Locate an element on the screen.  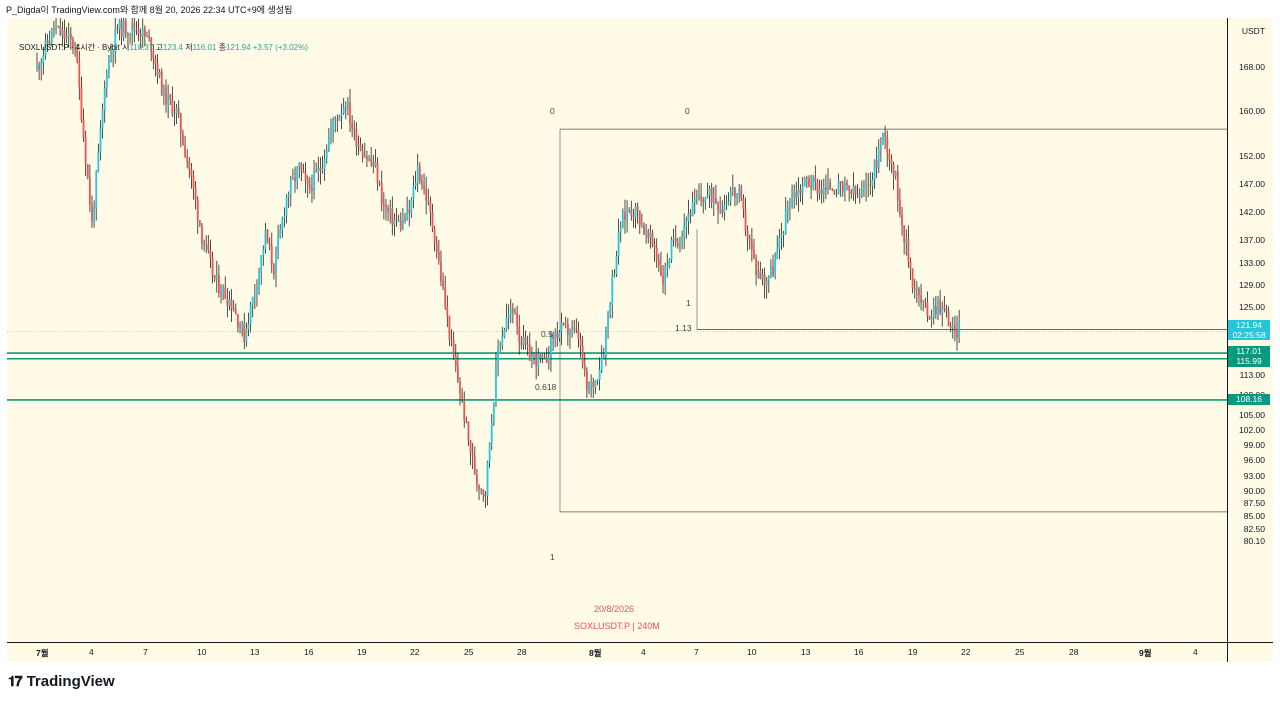
countdown: 02:25:58 is located at coordinates (1249, 335).